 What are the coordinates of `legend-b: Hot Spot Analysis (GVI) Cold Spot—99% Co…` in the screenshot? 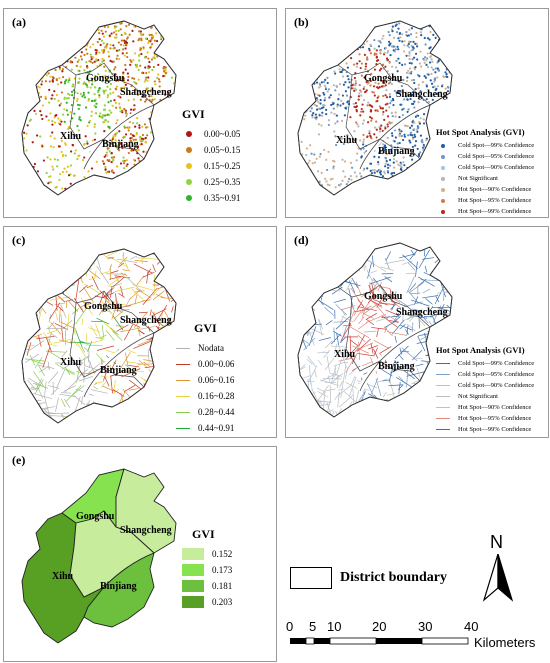 It's located at (485, 172).